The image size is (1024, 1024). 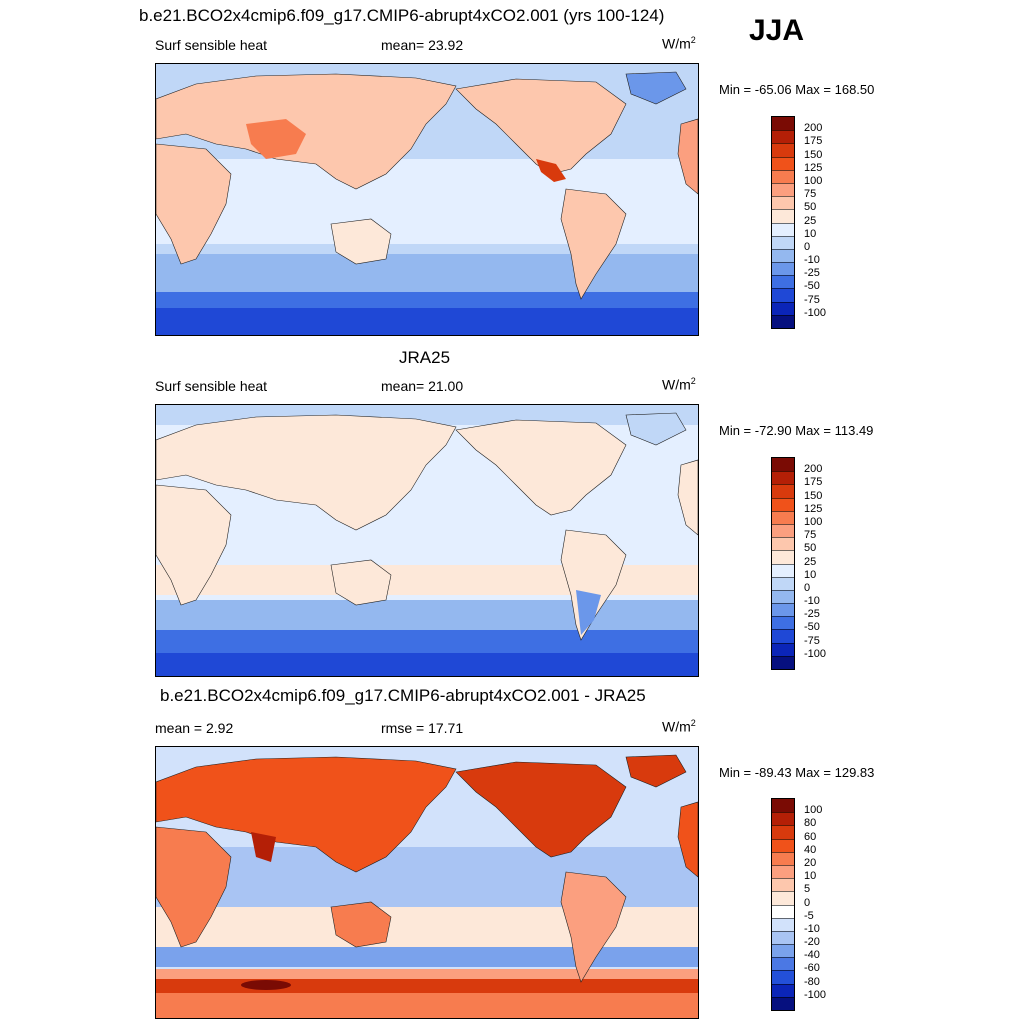 I want to click on panel3-colorbar-tick-label: -5, so click(x=809, y=915).